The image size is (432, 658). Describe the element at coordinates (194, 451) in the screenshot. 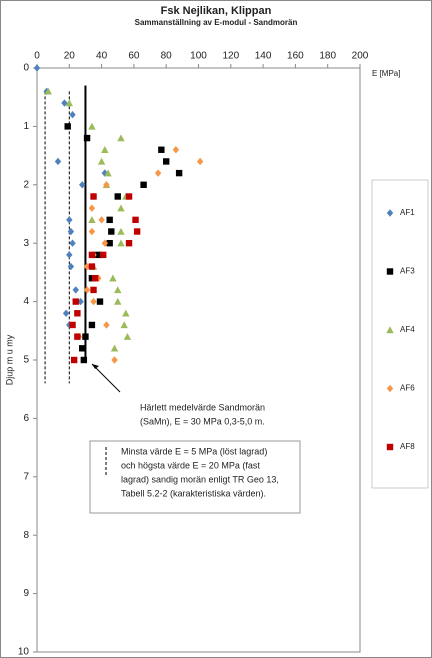

I see `annotation-text: Minsta värde E = 5 MPa (löst lagrad)` at that location.